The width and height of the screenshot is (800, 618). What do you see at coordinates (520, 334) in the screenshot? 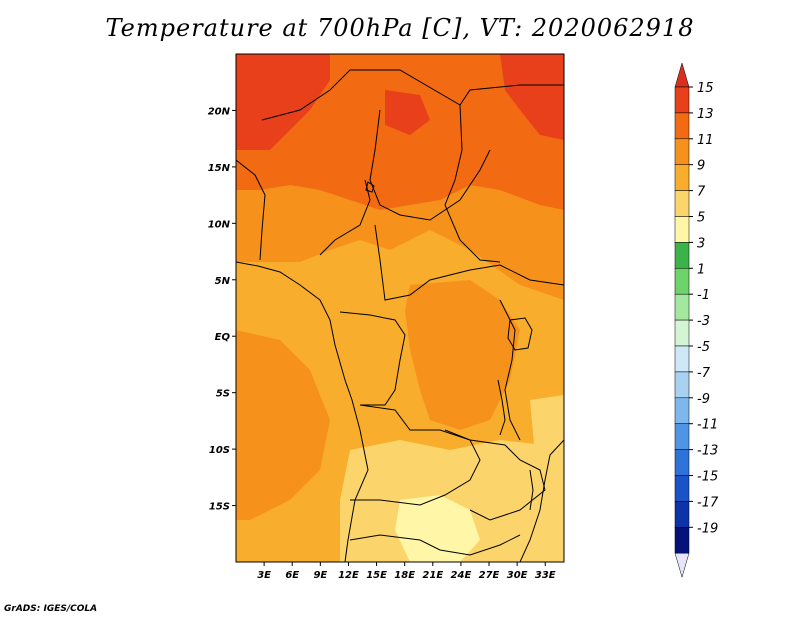
I see `lake-victoria` at bounding box center [520, 334].